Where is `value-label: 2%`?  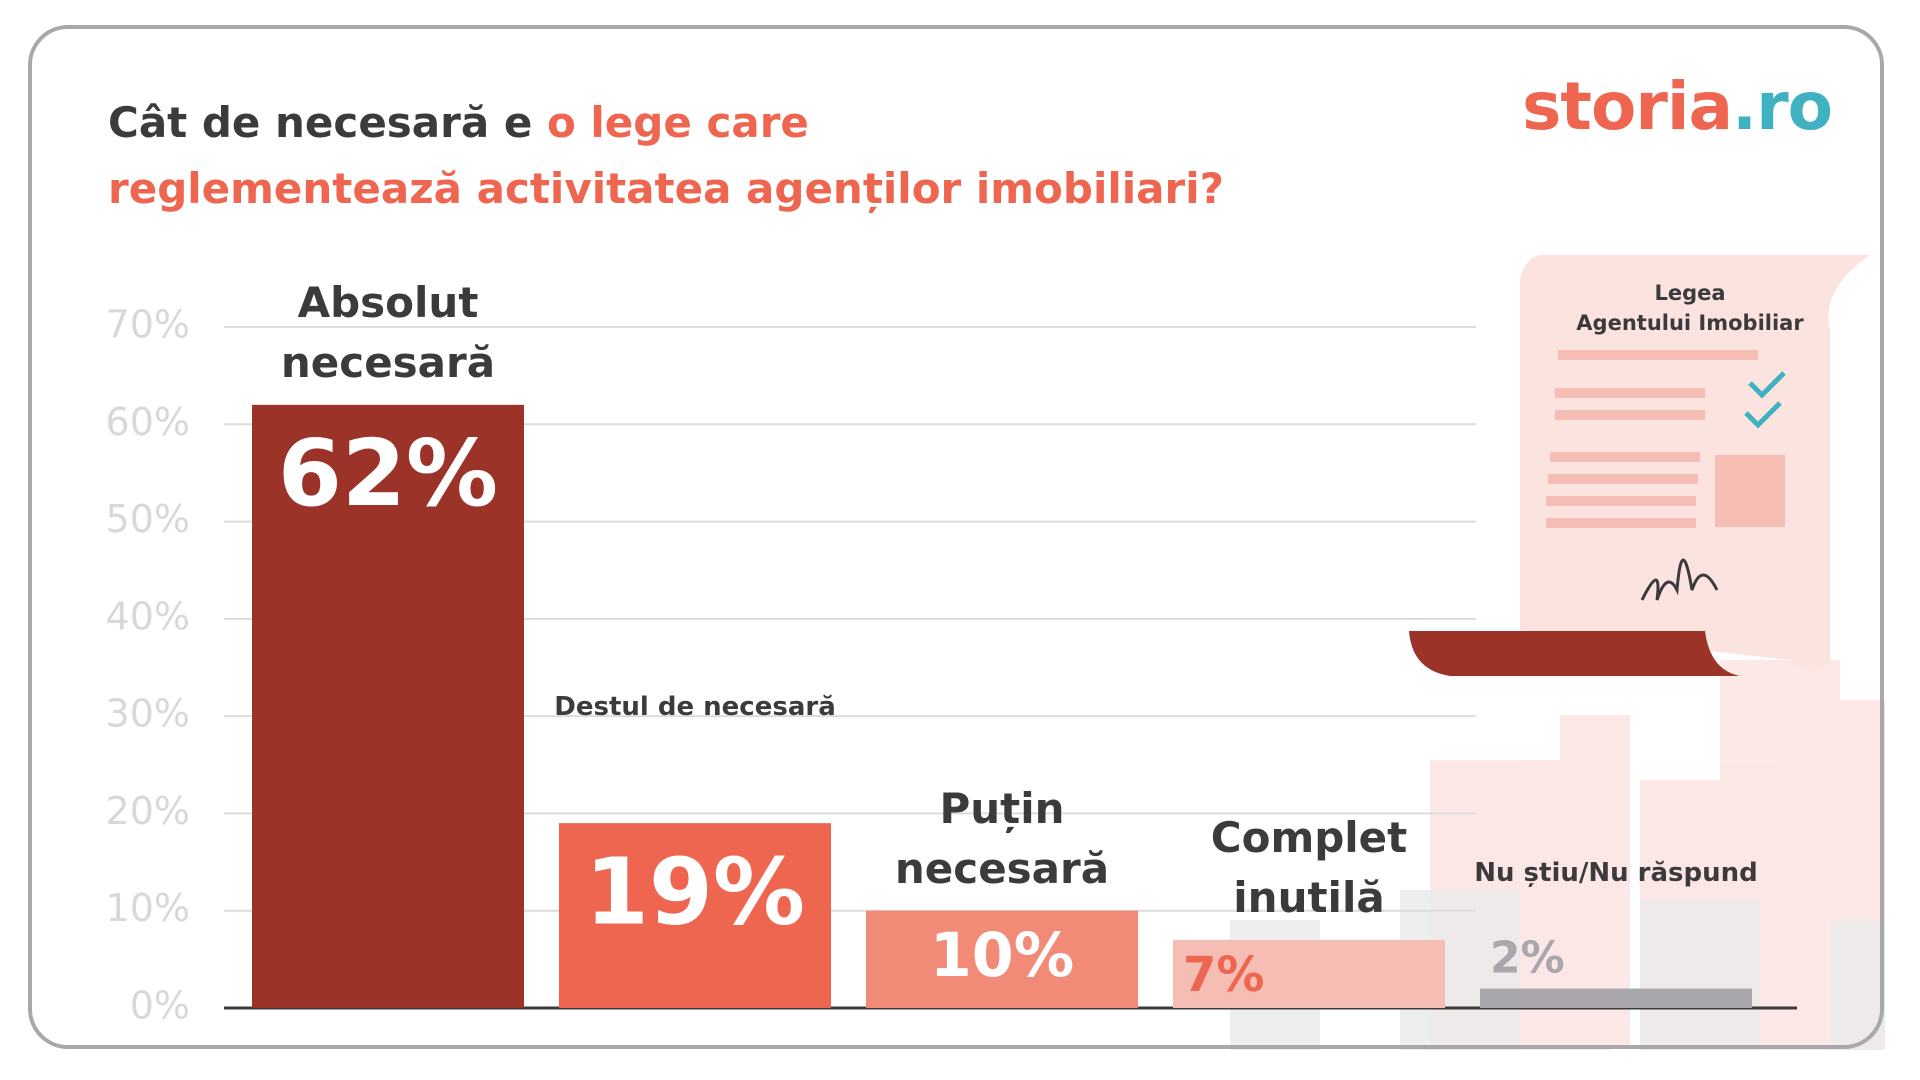 value-label: 2% is located at coordinates (1527, 958).